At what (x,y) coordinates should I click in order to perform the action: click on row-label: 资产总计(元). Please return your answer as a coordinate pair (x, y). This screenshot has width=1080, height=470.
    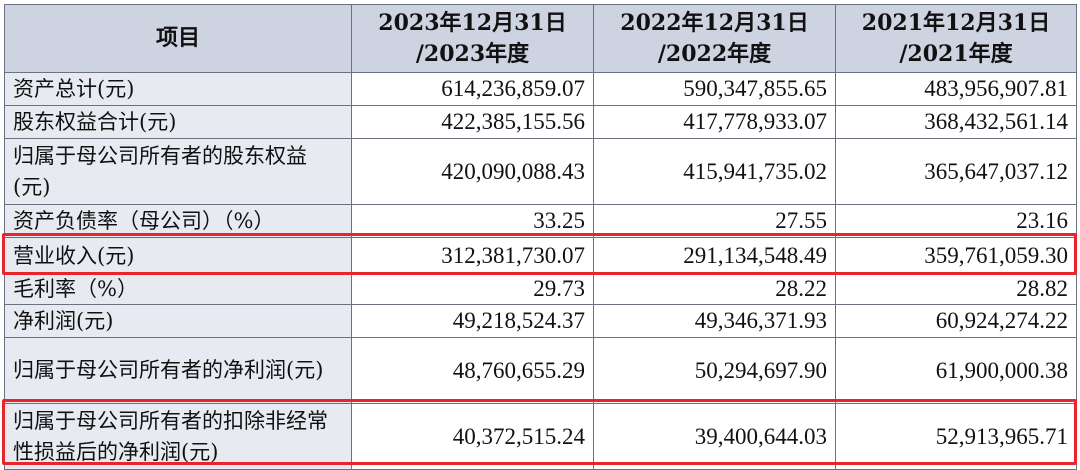
    Looking at the image, I should click on (178, 89).